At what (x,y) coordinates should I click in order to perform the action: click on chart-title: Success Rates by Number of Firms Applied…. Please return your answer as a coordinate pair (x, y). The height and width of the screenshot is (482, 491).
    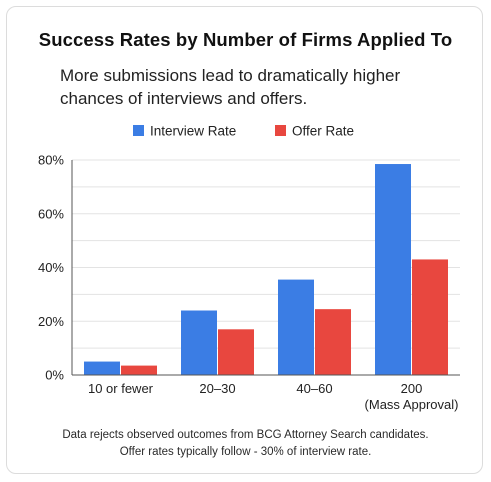
    Looking at the image, I should click on (245, 39).